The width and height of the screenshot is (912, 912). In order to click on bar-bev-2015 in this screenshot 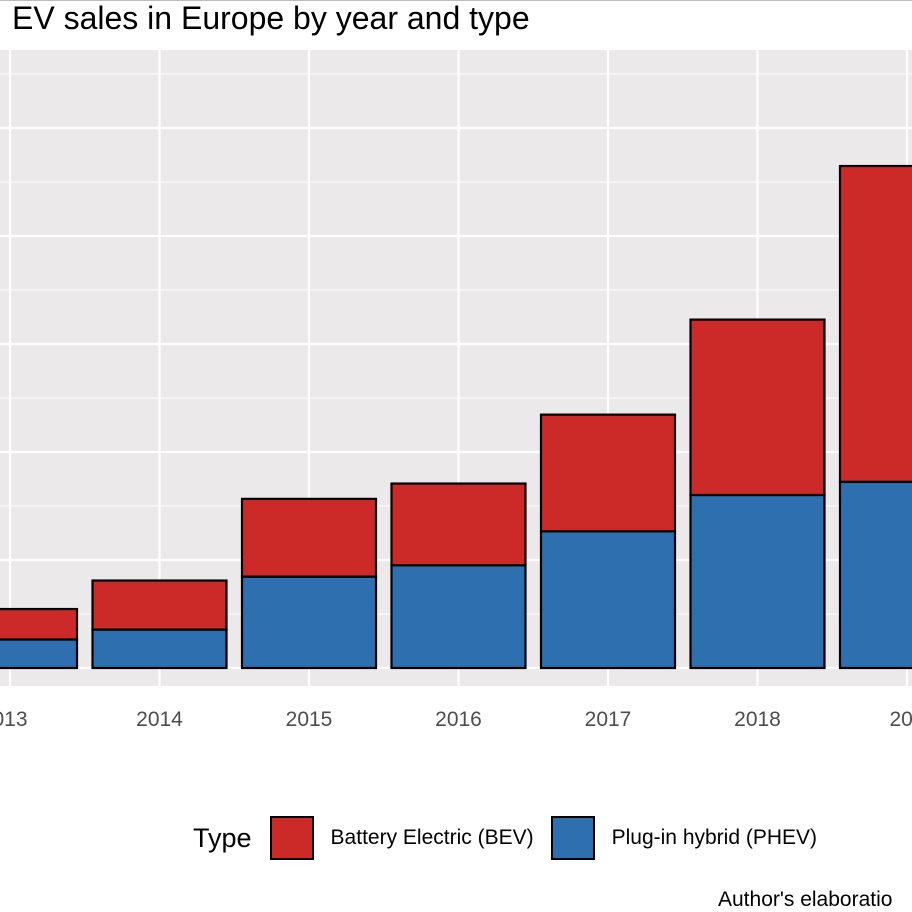, I will do `click(309, 537)`.